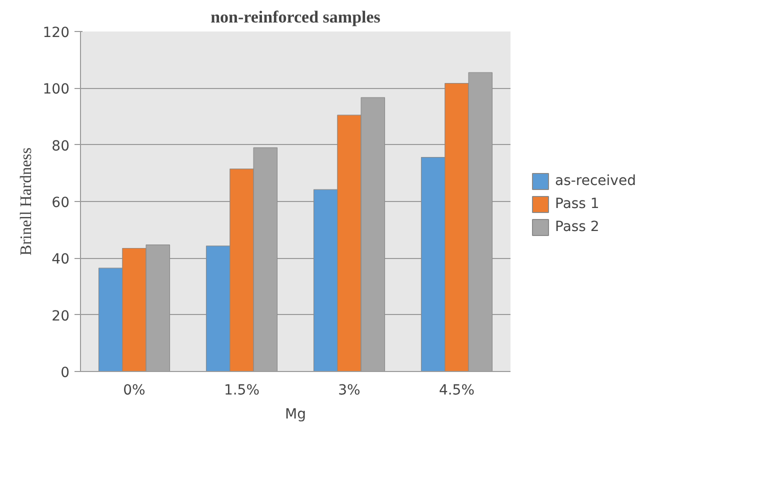  I want to click on x-tick-label: 3%, so click(349, 390).